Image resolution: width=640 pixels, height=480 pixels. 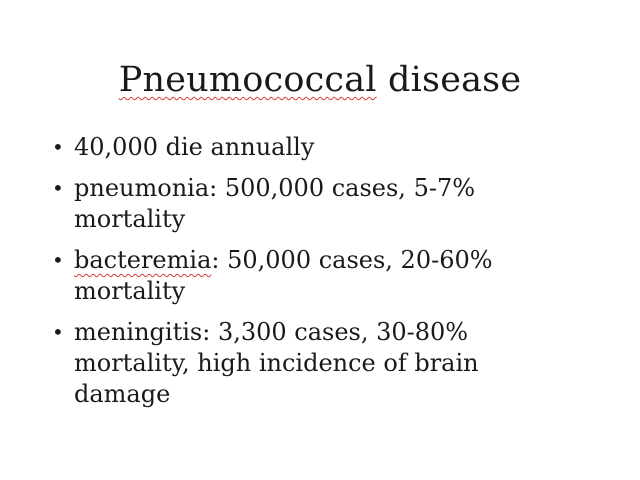 I want to click on slide-title: Pneumococcal disease, so click(x=320, y=80).